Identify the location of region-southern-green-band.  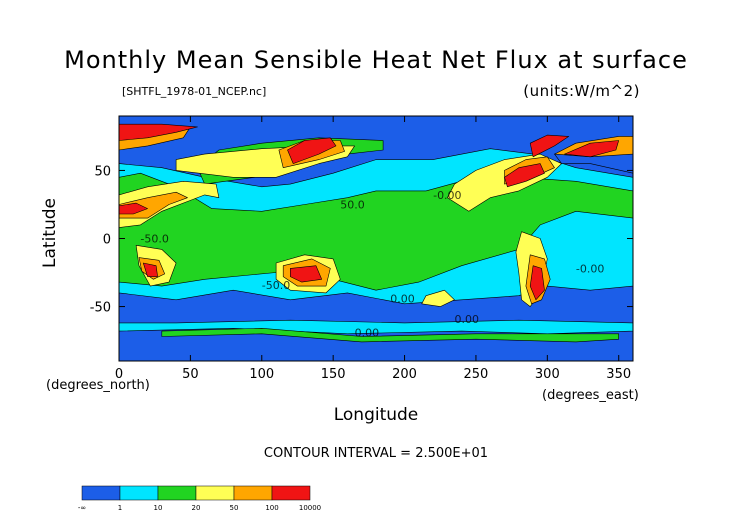
(390, 335).